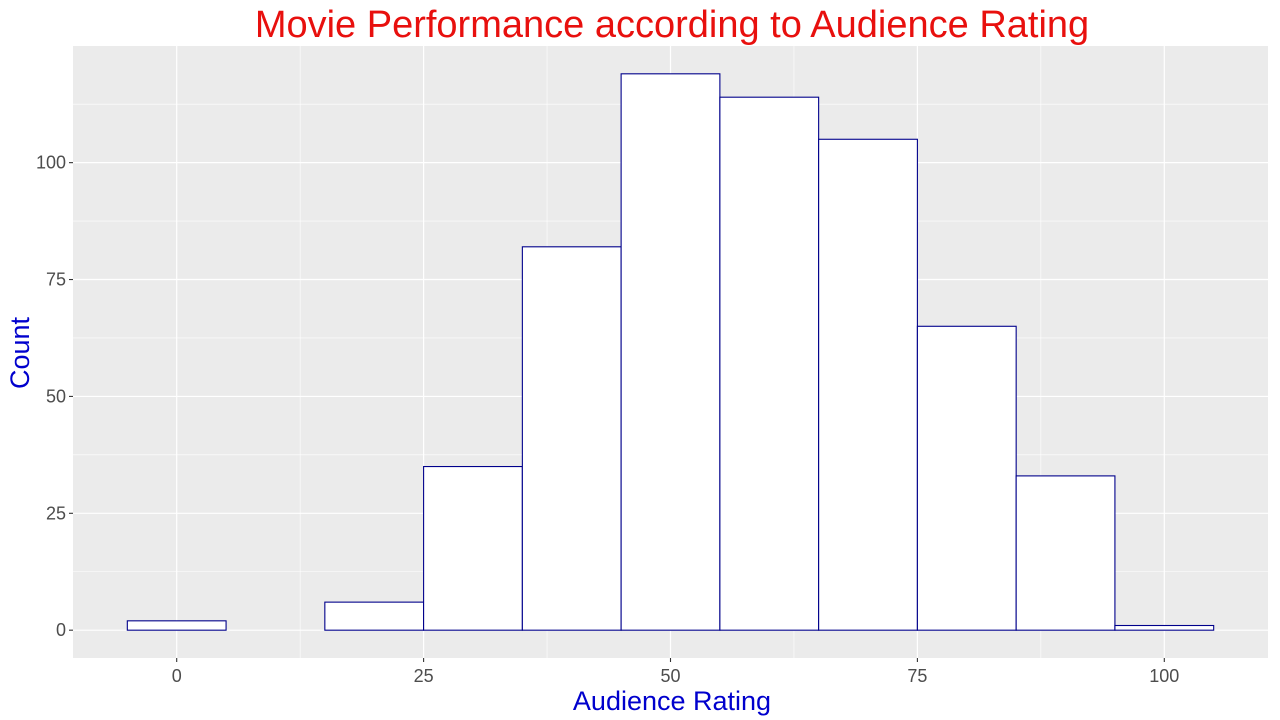 The image size is (1280, 720). What do you see at coordinates (177, 676) in the screenshot?
I see `x-tick-label: 0` at bounding box center [177, 676].